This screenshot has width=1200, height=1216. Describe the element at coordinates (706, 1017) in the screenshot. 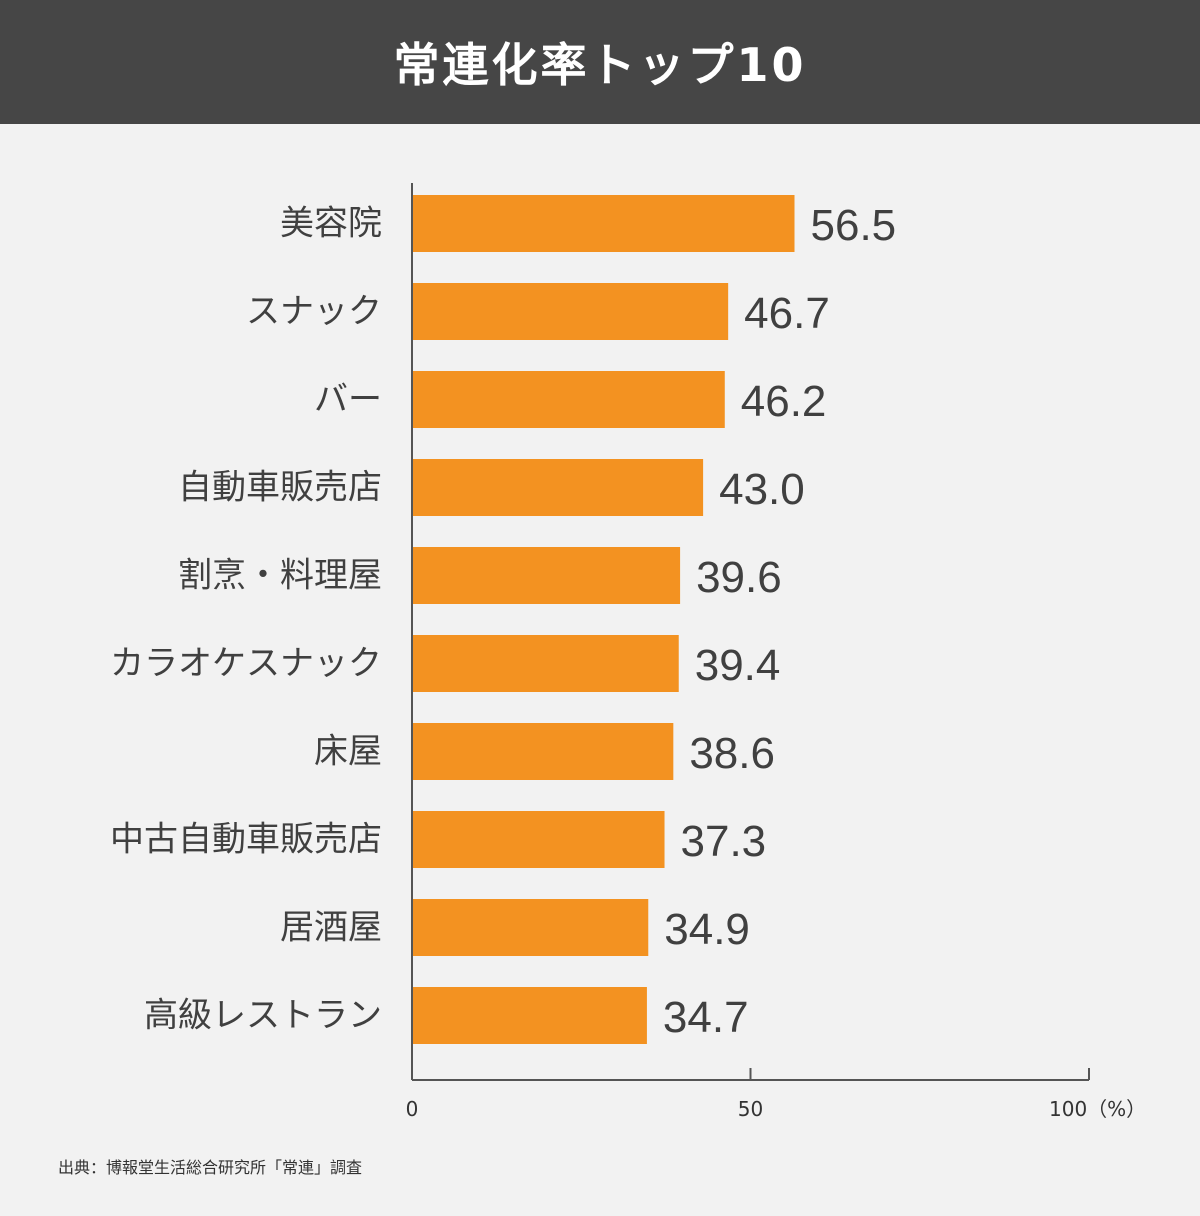

I see `value-label: 34.7` at that location.